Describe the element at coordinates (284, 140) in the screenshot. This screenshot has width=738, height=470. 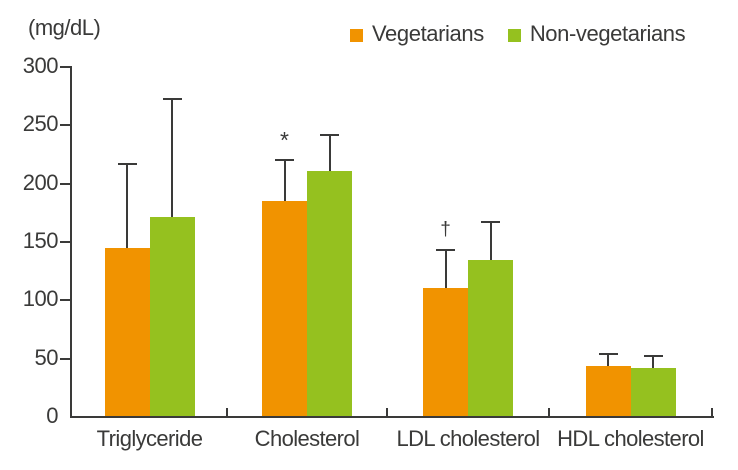
I see `annotation-star: *` at that location.